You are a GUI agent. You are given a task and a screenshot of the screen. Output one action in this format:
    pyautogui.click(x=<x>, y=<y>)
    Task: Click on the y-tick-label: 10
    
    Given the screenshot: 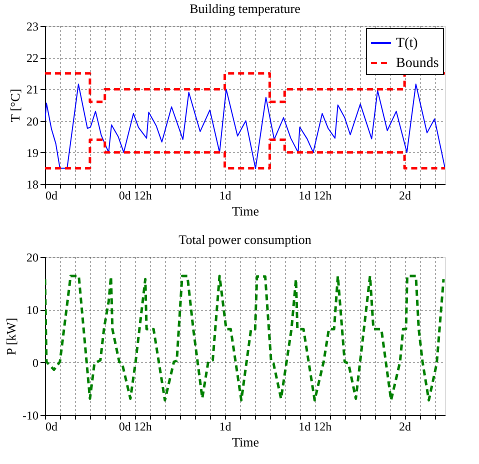 What is the action you would take?
    pyautogui.click(x=32, y=310)
    